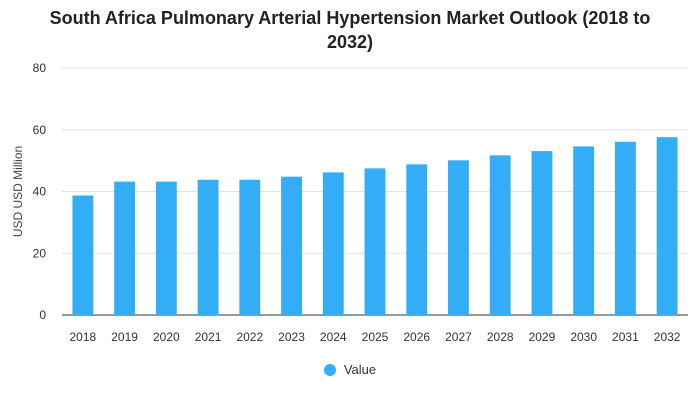 The height and width of the screenshot is (400, 700). What do you see at coordinates (417, 239) in the screenshot?
I see `bar-2026` at bounding box center [417, 239].